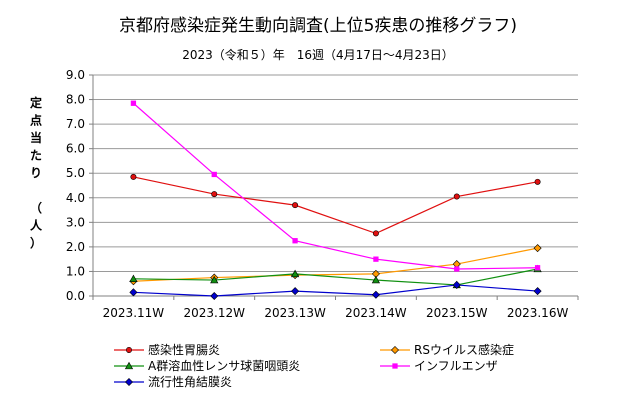 The height and width of the screenshot is (411, 636). Describe the element at coordinates (456, 366) in the screenshot. I see `legend-label: インフルエンザ` at that location.